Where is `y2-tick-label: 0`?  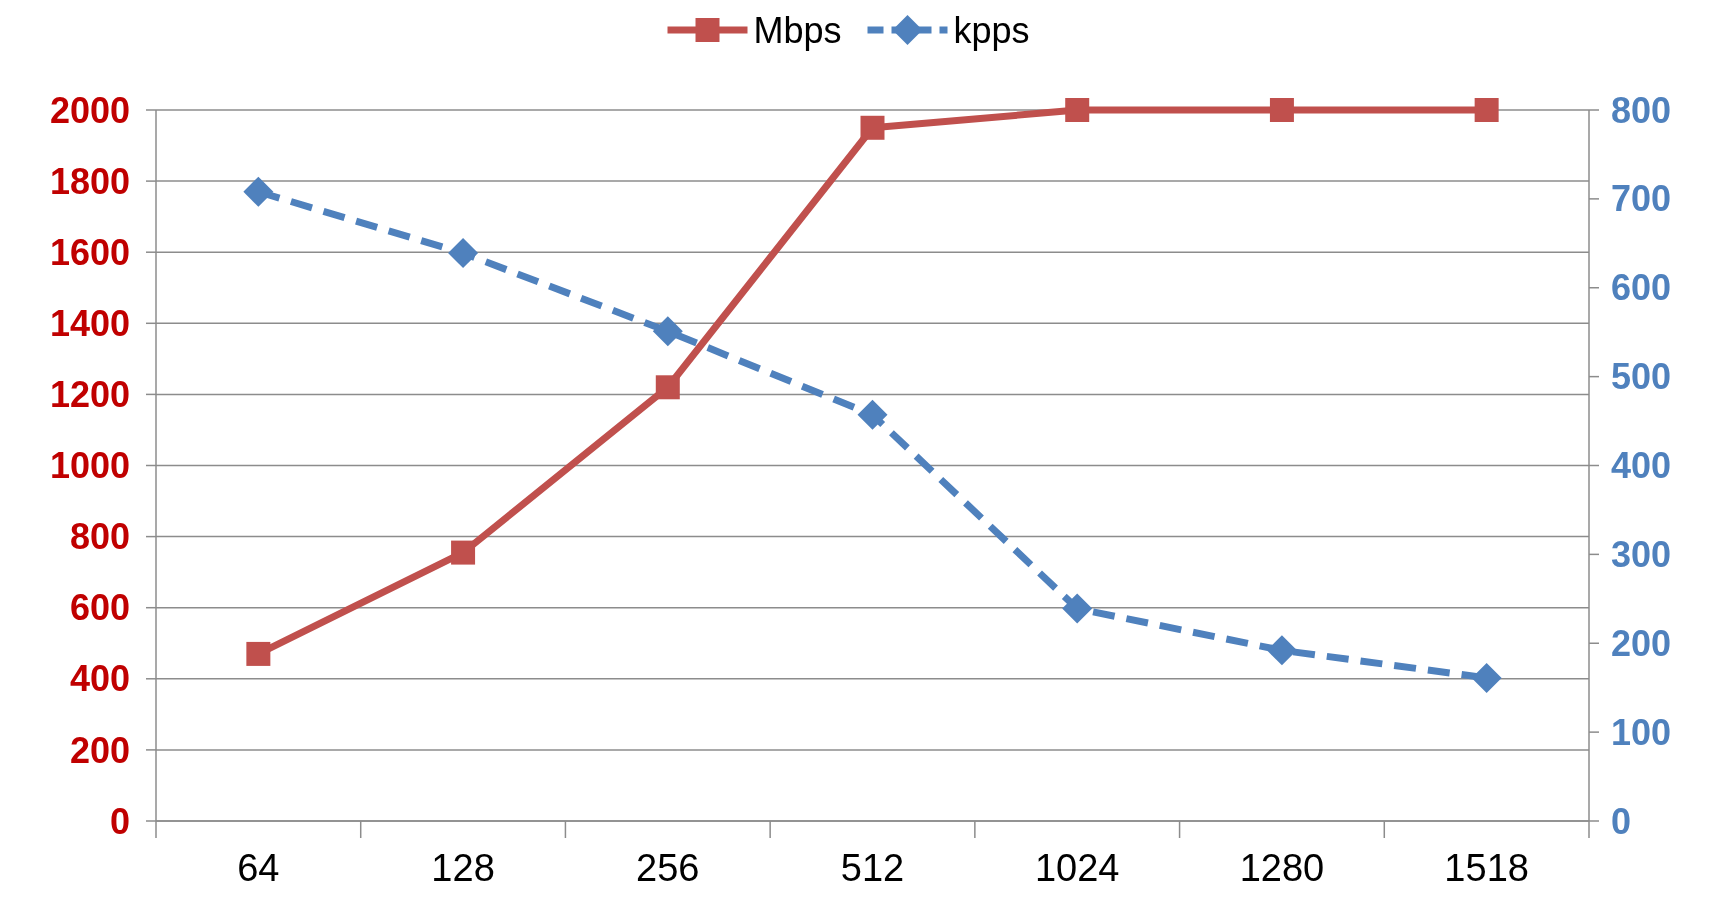
y2-tick-label: 0 is located at coordinates (1621, 821).